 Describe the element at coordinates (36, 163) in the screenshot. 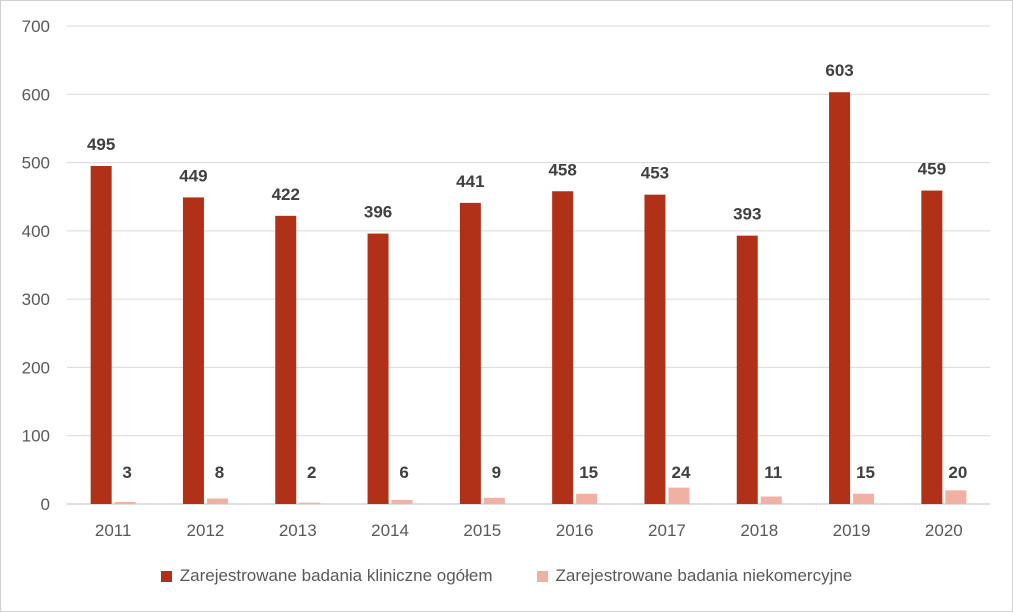

I see `y-tick-label: 500` at that location.